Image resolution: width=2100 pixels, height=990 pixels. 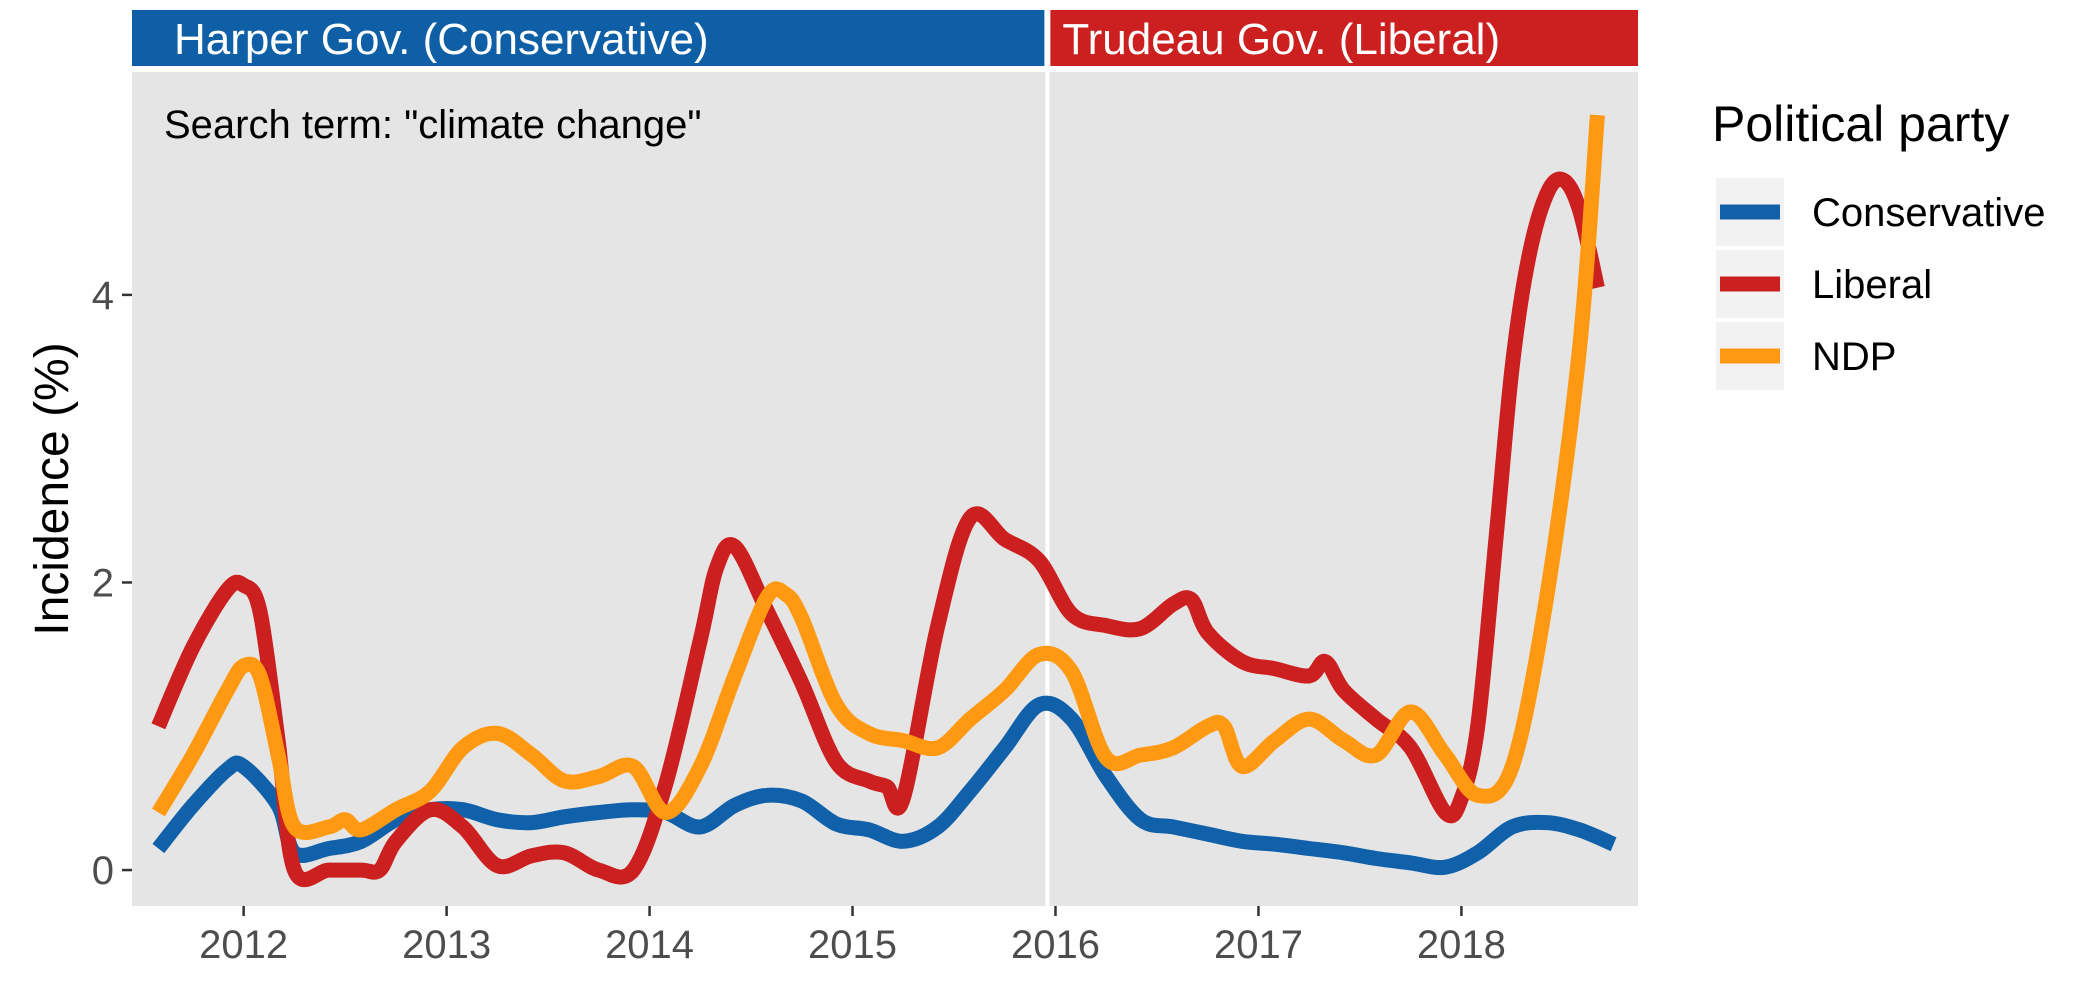 What do you see at coordinates (1461, 945) in the screenshot?
I see `x-tick-label: 2018` at bounding box center [1461, 945].